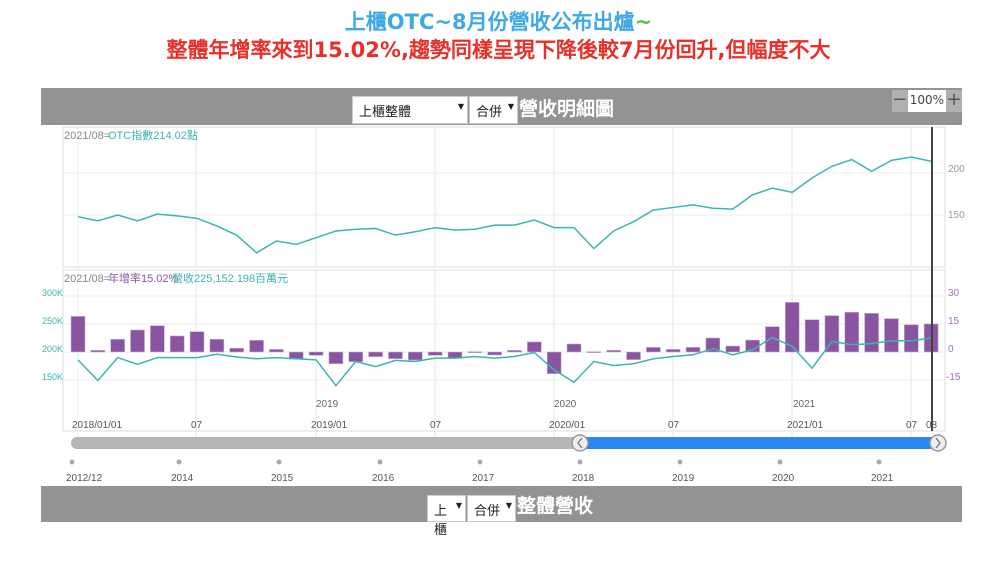 The height and width of the screenshot is (565, 997). I want to click on zoom-in-button: +, so click(954, 100).